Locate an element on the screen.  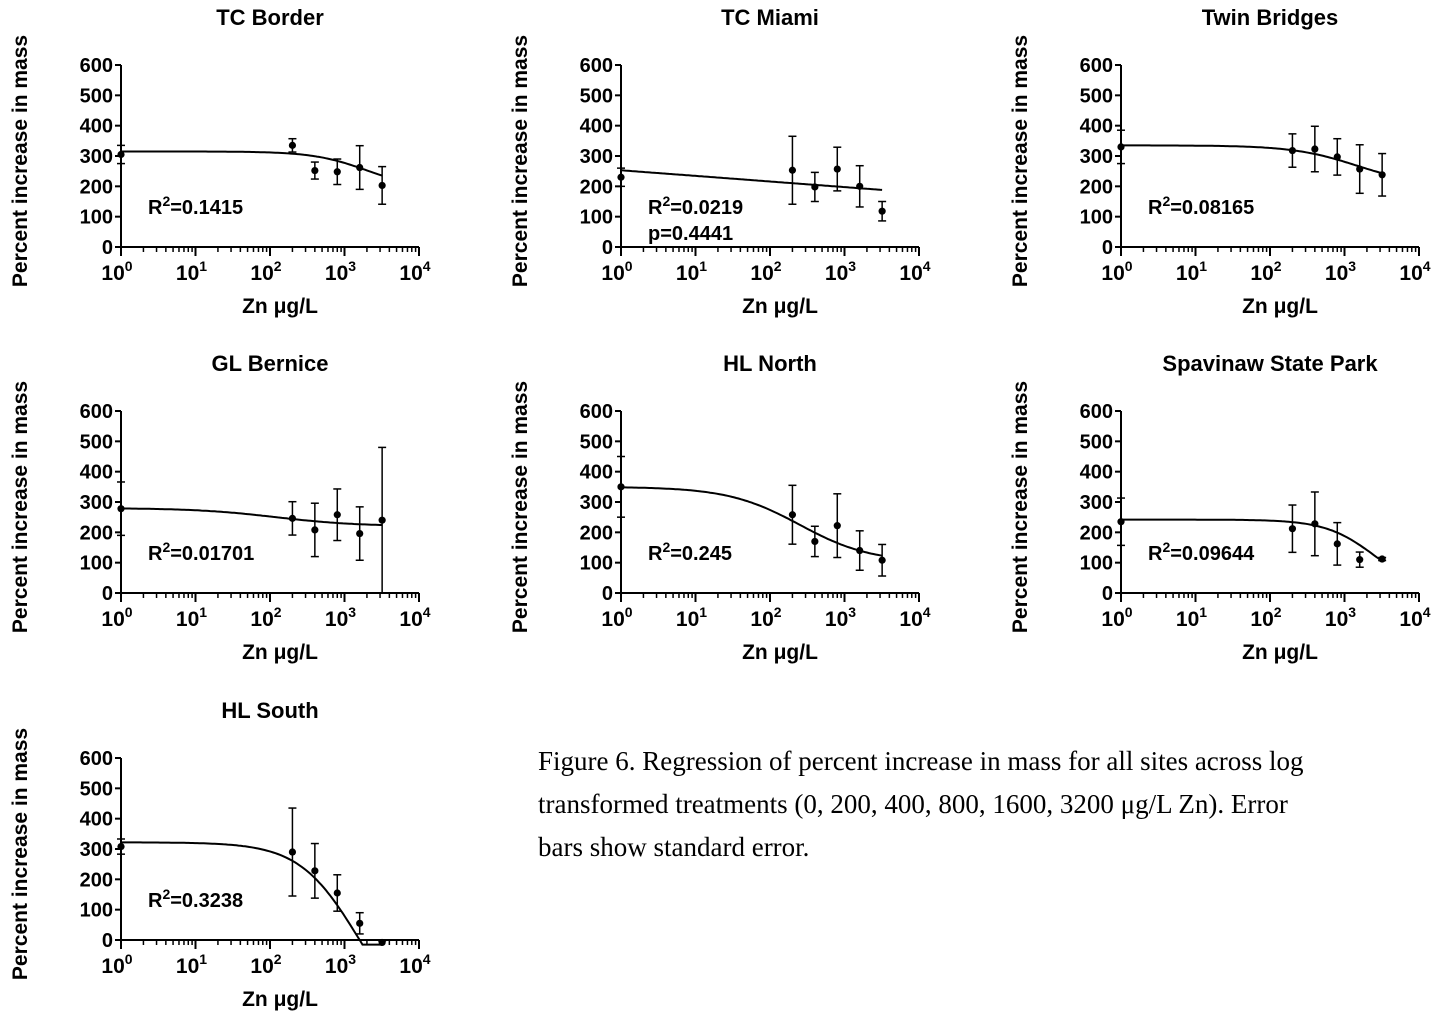
r-squared-annotation: R2=0.08165 is located at coordinates (1201, 206).